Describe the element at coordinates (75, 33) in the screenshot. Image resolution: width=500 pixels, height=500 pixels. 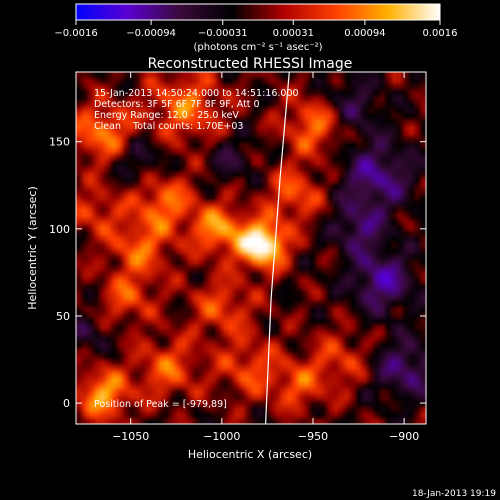
I see `colorbar-tick-label: −0.0016` at that location.